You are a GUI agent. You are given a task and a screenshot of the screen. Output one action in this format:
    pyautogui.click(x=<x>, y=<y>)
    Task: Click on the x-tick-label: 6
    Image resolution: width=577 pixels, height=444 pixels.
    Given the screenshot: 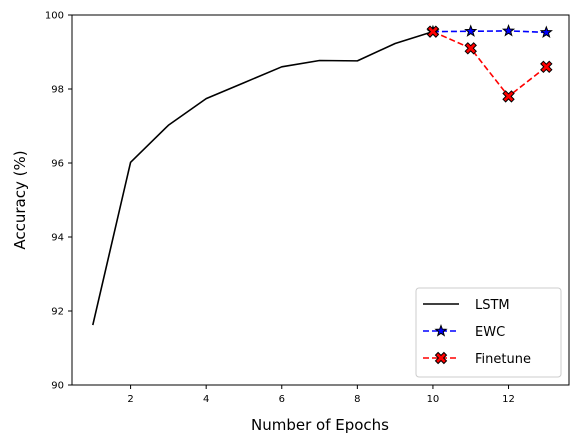 What is the action you would take?
    pyautogui.click(x=282, y=399)
    